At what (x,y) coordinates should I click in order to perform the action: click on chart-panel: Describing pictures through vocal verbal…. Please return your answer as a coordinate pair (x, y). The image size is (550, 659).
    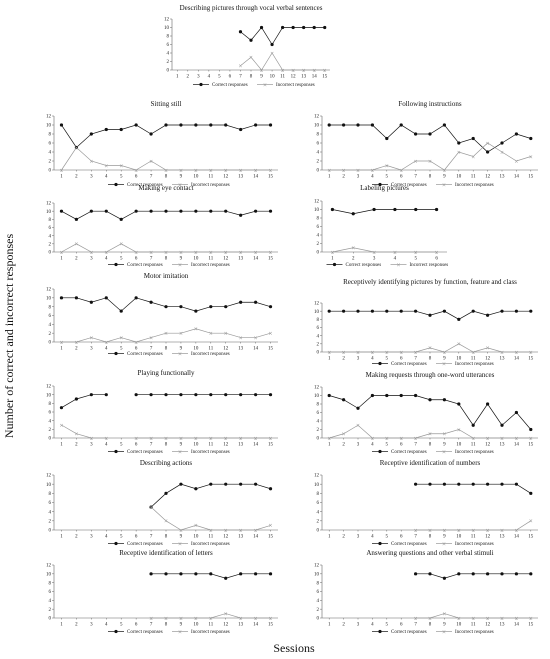
    Looking at the image, I should click on (247, 46).